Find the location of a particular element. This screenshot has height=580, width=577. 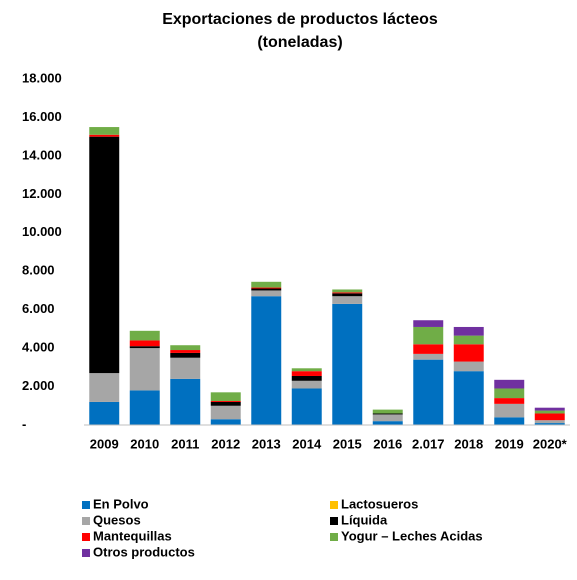

legend-label: Otros productos is located at coordinates (144, 551).